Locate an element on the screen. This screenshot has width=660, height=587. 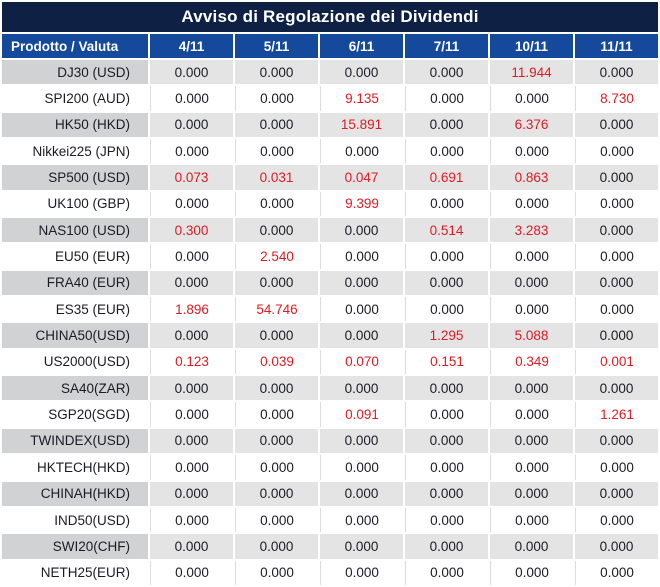
dividend-value-cell: 0.001 is located at coordinates (617, 362).